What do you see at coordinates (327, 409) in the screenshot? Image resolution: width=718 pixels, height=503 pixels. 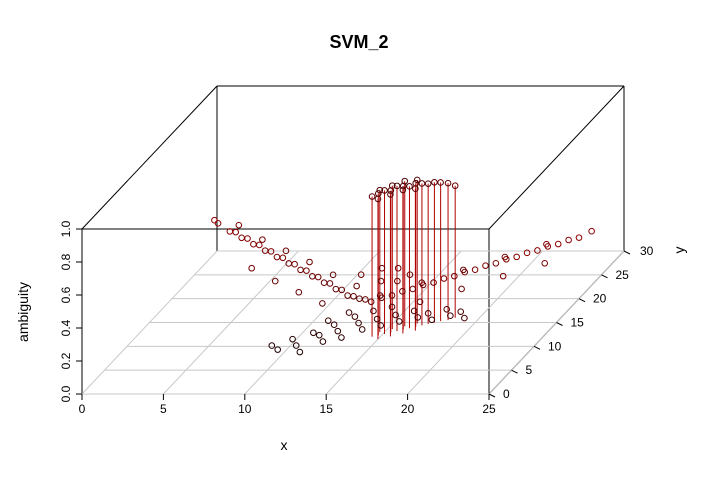 I see `x-tick-label: 15` at bounding box center [327, 409].